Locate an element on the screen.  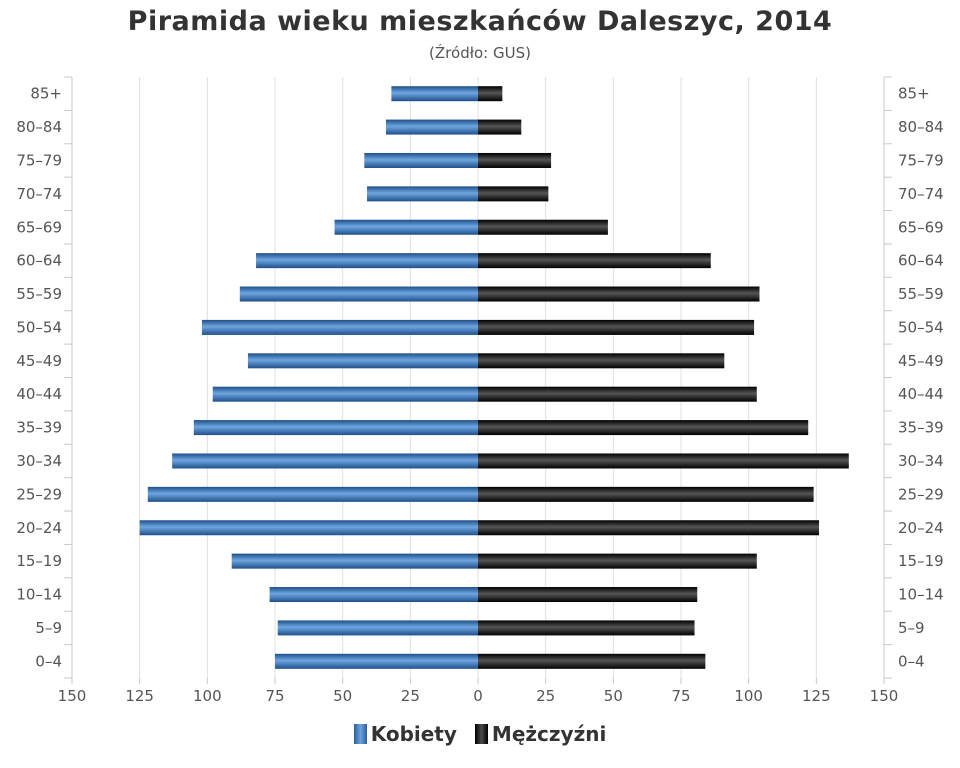
category-label-right: 80–84 is located at coordinates (921, 127).